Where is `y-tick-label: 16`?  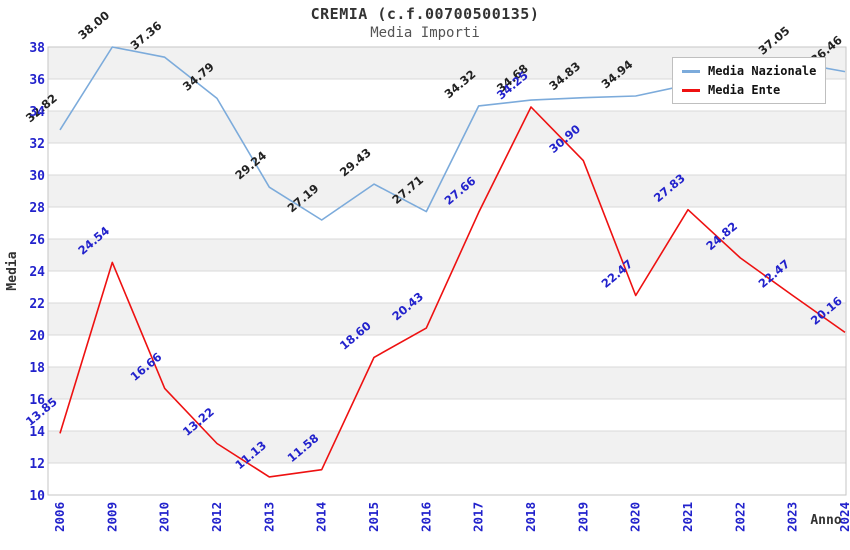 y-tick-label: 16 is located at coordinates (37, 400).